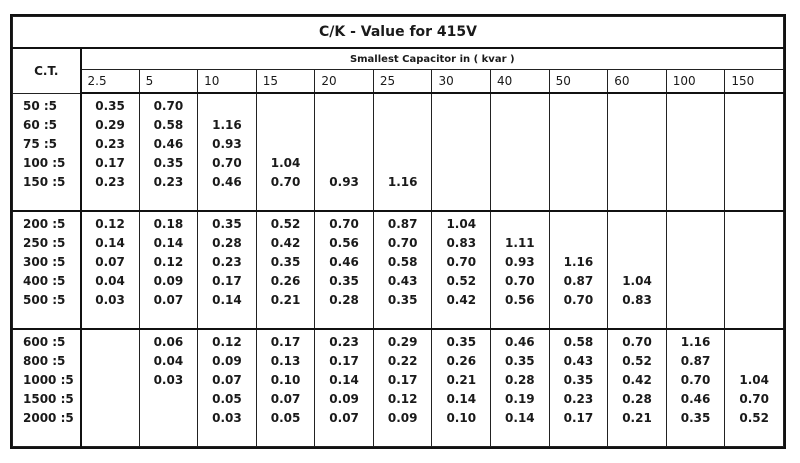 Image resolution: width=800 pixels, height=463 pixels. Describe the element at coordinates (168, 262) in the screenshot. I see `ck-value: 0.12` at that location.